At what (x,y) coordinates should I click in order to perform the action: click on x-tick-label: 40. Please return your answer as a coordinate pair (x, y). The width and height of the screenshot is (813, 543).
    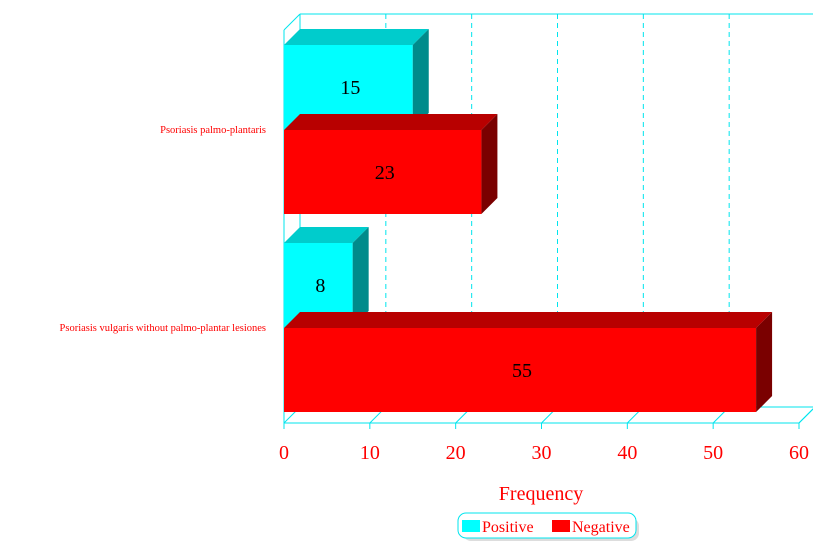
    Looking at the image, I should click on (627, 453).